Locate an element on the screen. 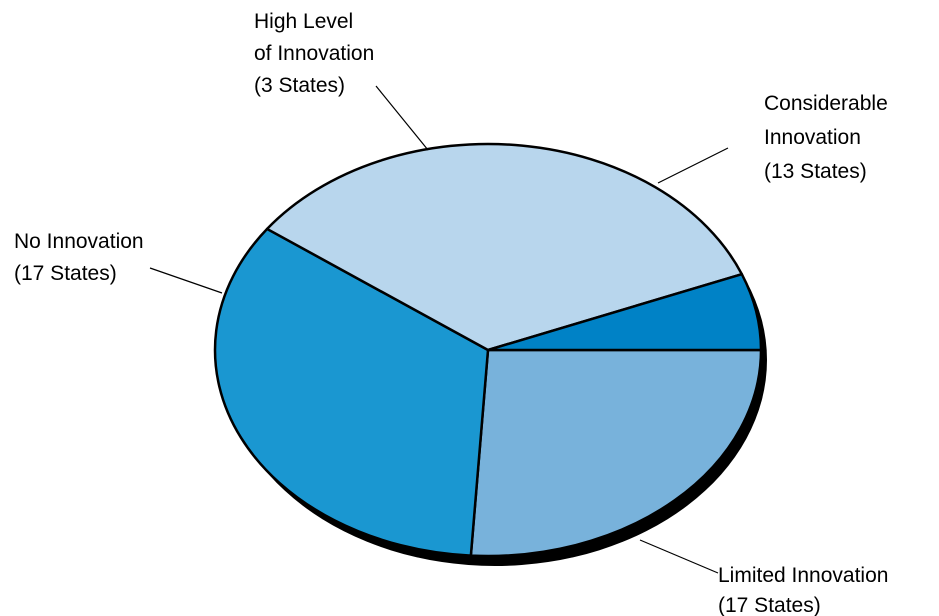 The height and width of the screenshot is (616, 939). pie-slice-considerable-innovation is located at coordinates (616, 453).